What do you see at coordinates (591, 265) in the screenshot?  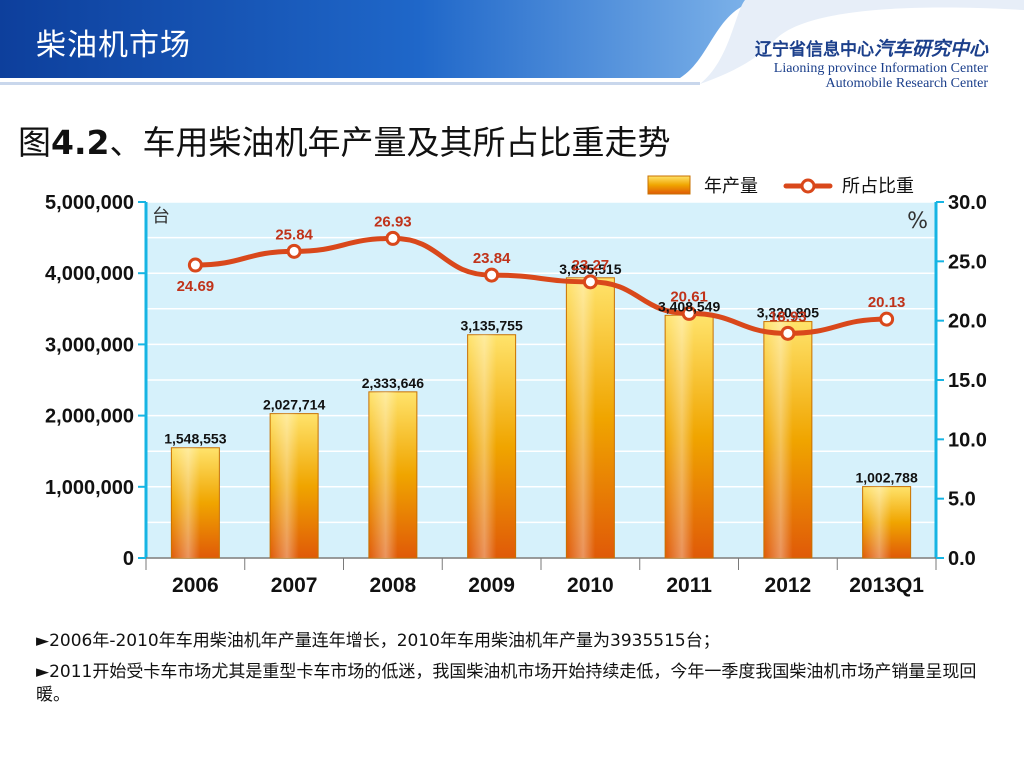 I see `line-value-label: 23.27` at bounding box center [591, 265].